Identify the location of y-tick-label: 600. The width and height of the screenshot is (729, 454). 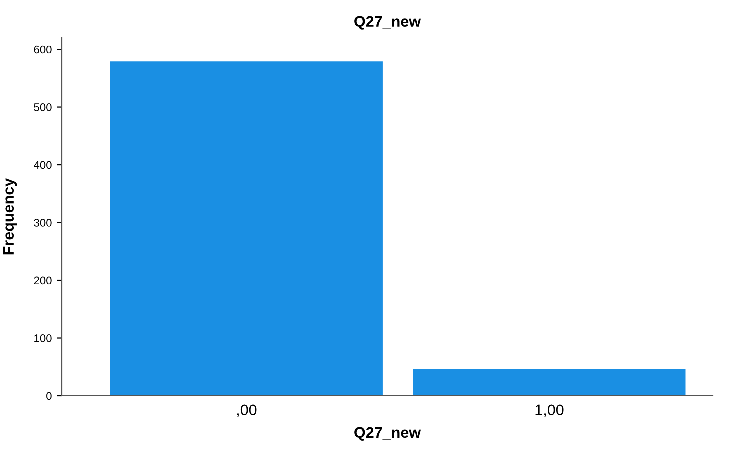
(43, 50).